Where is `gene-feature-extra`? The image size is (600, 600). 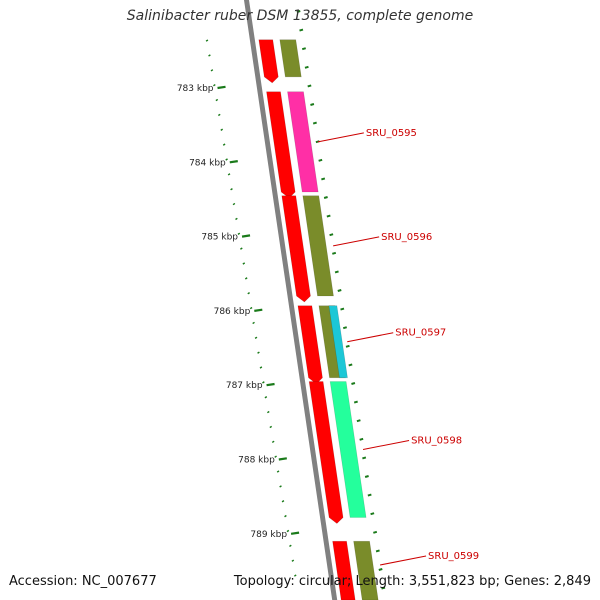
gene-feature-extra is located at coordinates (338, 342).